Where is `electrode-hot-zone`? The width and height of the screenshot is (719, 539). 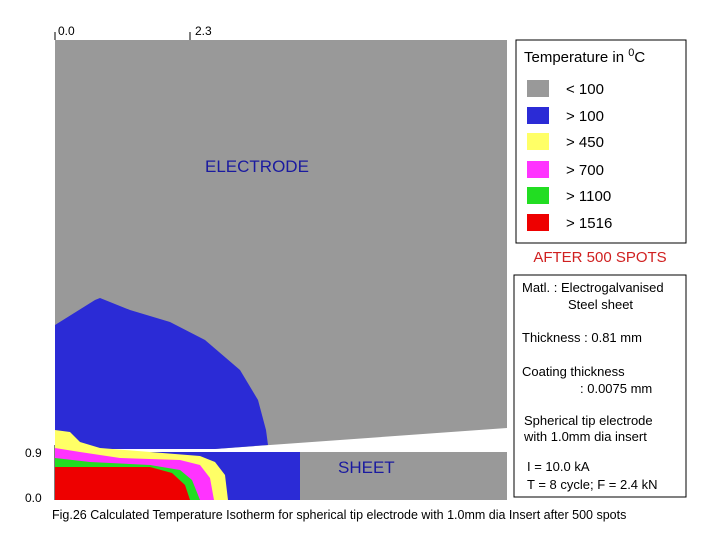 electrode-hot-zone is located at coordinates (161, 373).